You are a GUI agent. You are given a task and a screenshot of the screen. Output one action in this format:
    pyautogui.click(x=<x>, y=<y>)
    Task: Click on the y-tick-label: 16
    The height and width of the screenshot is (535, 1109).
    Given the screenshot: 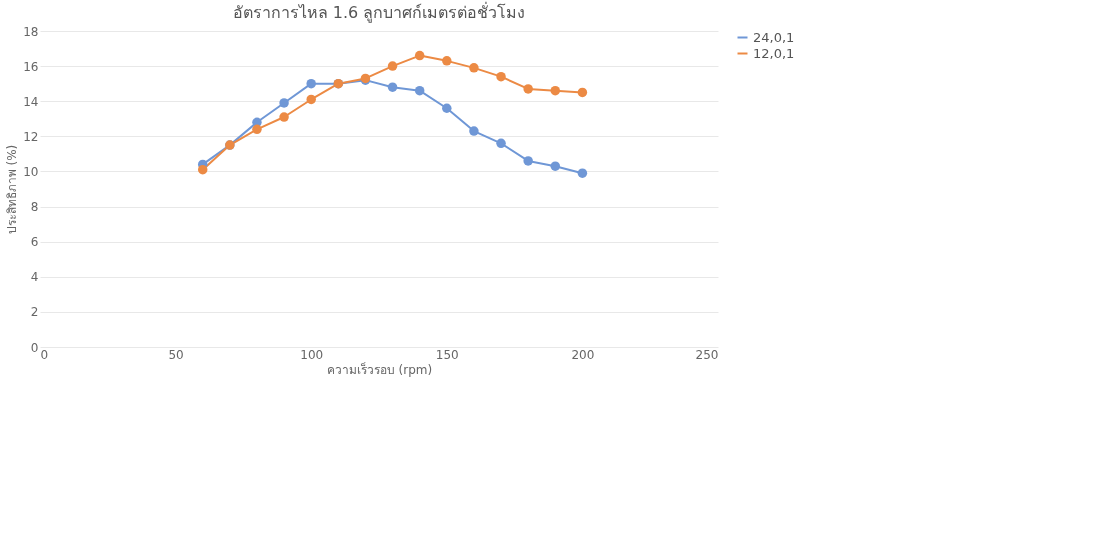 What is the action you would take?
    pyautogui.click(x=31, y=66)
    